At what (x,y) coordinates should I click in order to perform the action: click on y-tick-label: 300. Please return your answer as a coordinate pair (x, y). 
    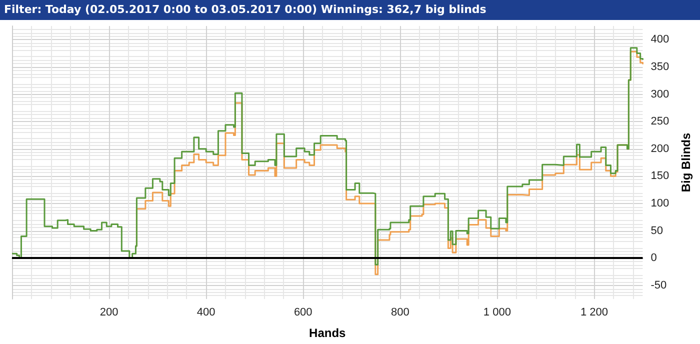
    Looking at the image, I should click on (660, 94).